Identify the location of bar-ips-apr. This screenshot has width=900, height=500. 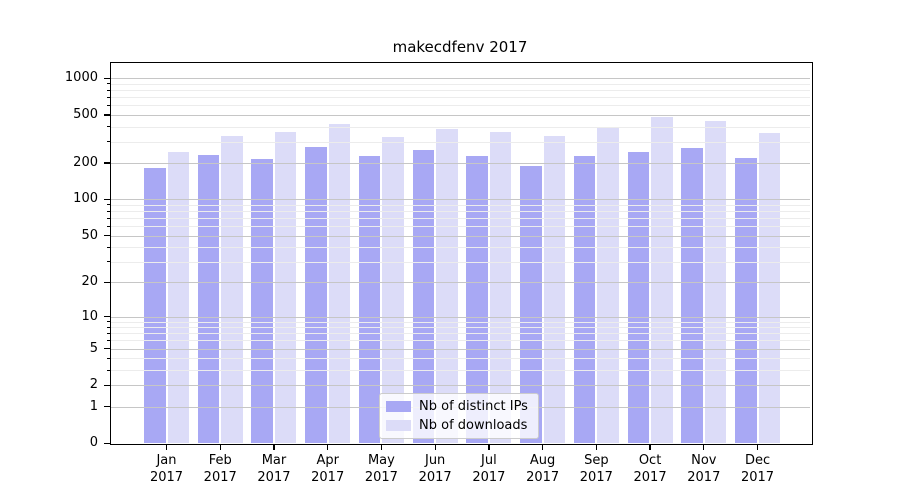
(316, 295).